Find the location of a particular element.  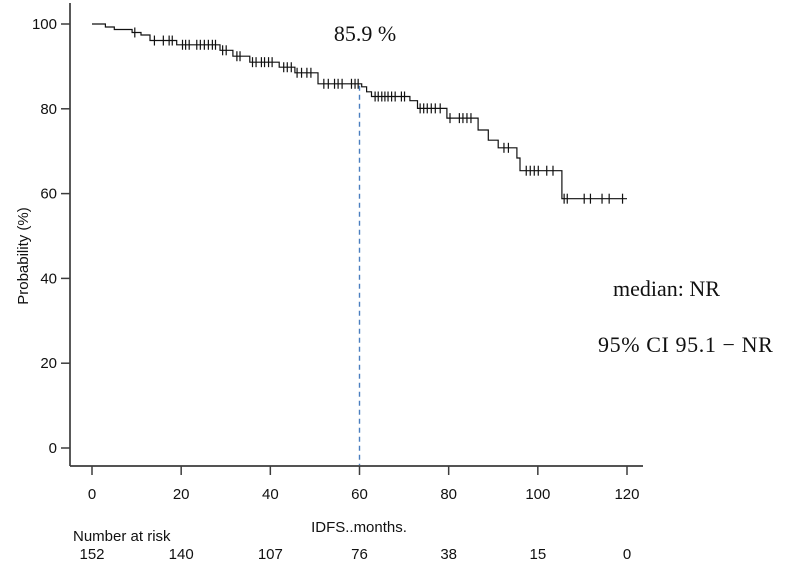

y-tick-label: 100 is located at coordinates (44, 24).